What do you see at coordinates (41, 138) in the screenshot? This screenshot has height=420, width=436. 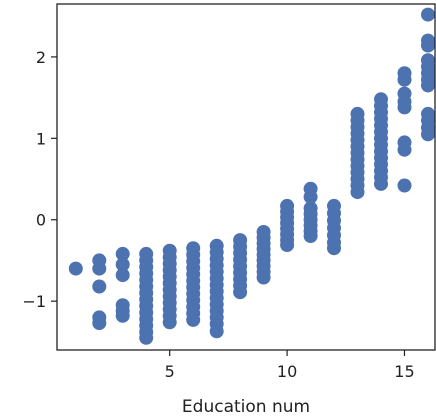 I see `y-tick-label: 1` at bounding box center [41, 138].